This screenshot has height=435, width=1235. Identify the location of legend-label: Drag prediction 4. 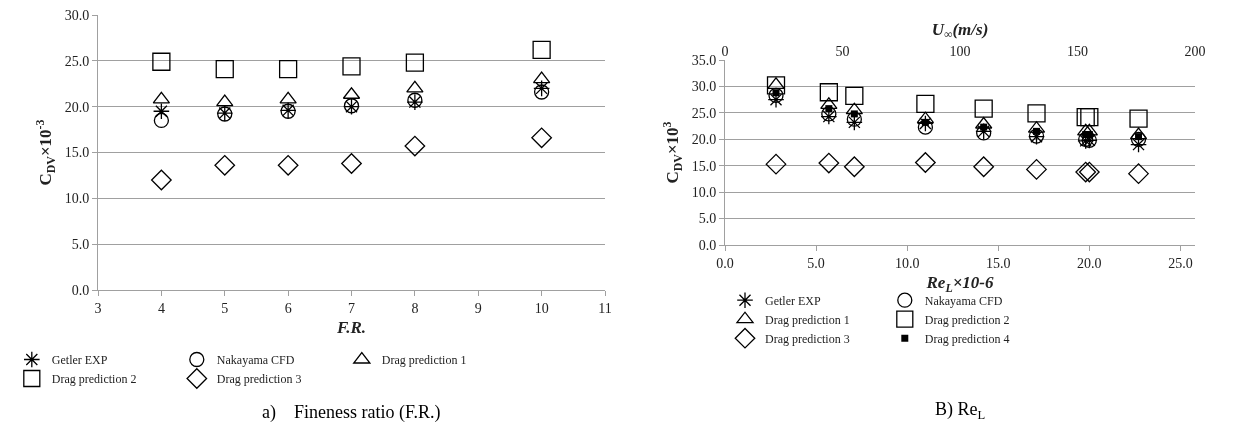
(967, 338).